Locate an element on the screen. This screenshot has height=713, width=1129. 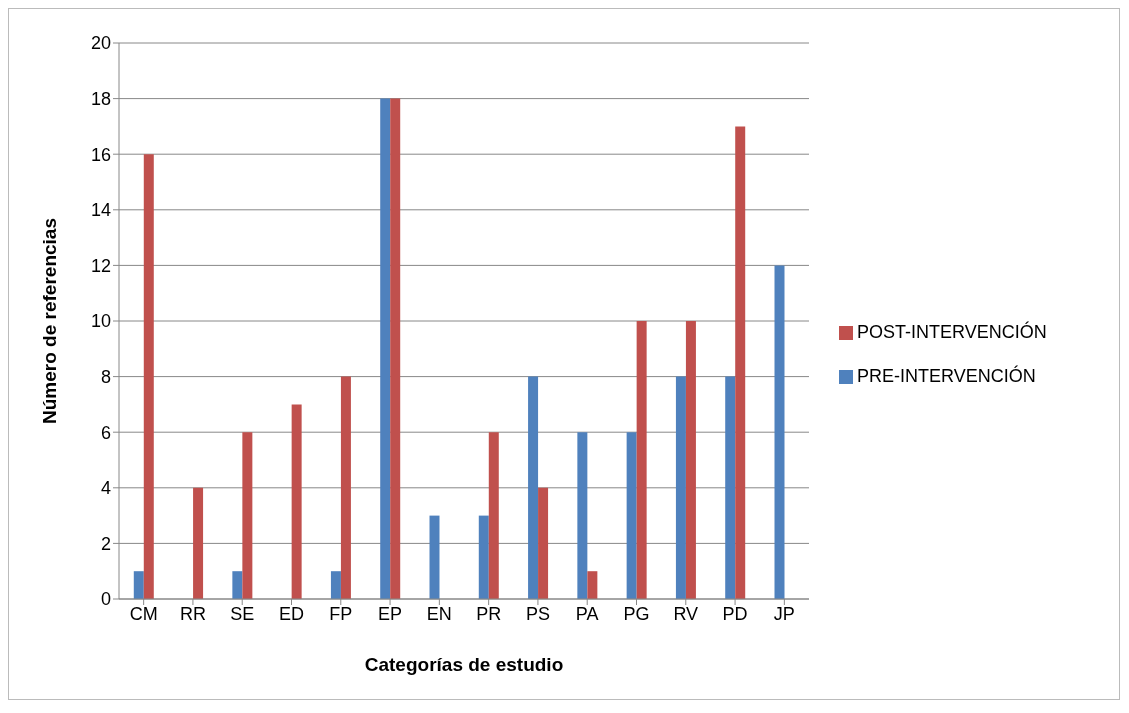
x-axis-title: Categorías de estudio is located at coordinates (464, 664).